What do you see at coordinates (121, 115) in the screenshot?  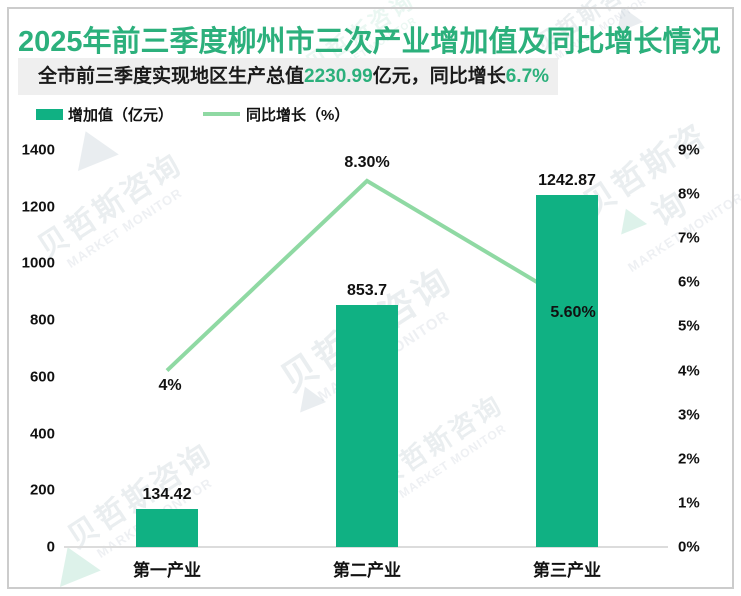 I see `legend-label: 增加值（亿元）` at bounding box center [121, 115].